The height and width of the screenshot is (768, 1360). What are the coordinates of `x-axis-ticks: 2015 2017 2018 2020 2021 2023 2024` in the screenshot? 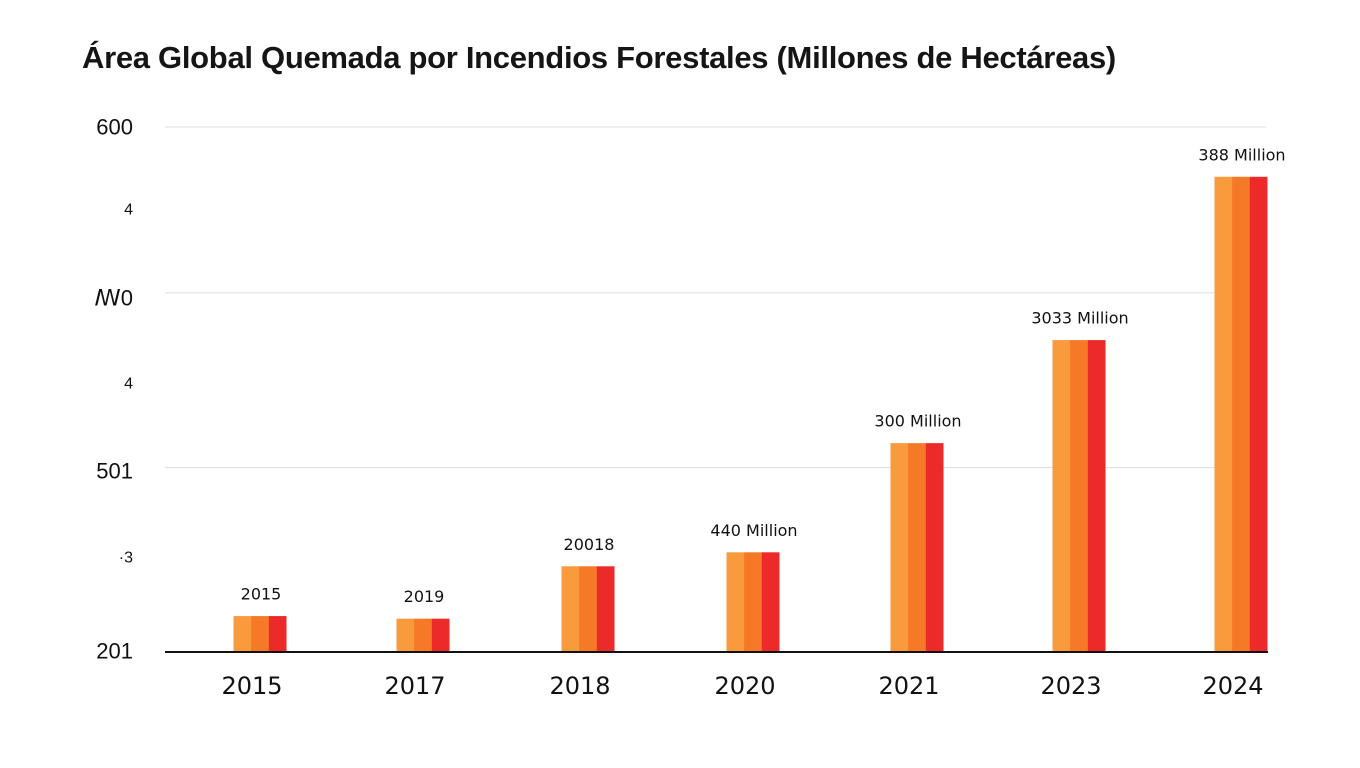 It's located at (742, 686).